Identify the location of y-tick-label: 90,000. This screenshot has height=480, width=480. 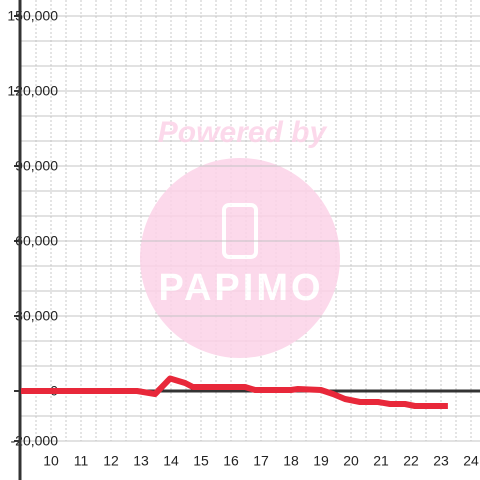
(36, 166).